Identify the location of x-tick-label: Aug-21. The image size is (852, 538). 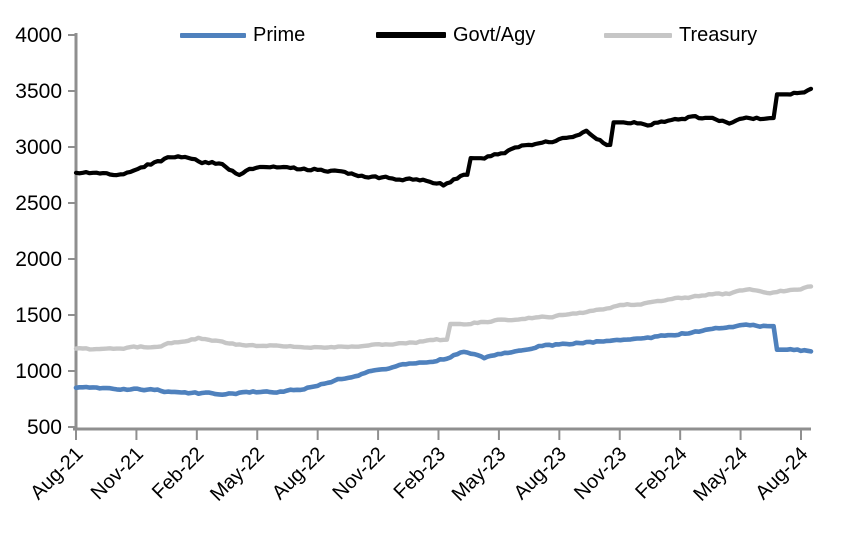
(56, 473).